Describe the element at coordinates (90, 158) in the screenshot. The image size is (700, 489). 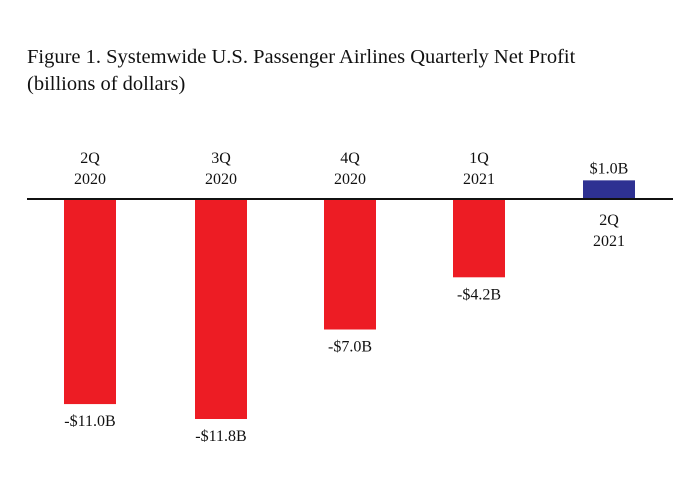
I see `category-label-quarter-0: 2Q` at that location.